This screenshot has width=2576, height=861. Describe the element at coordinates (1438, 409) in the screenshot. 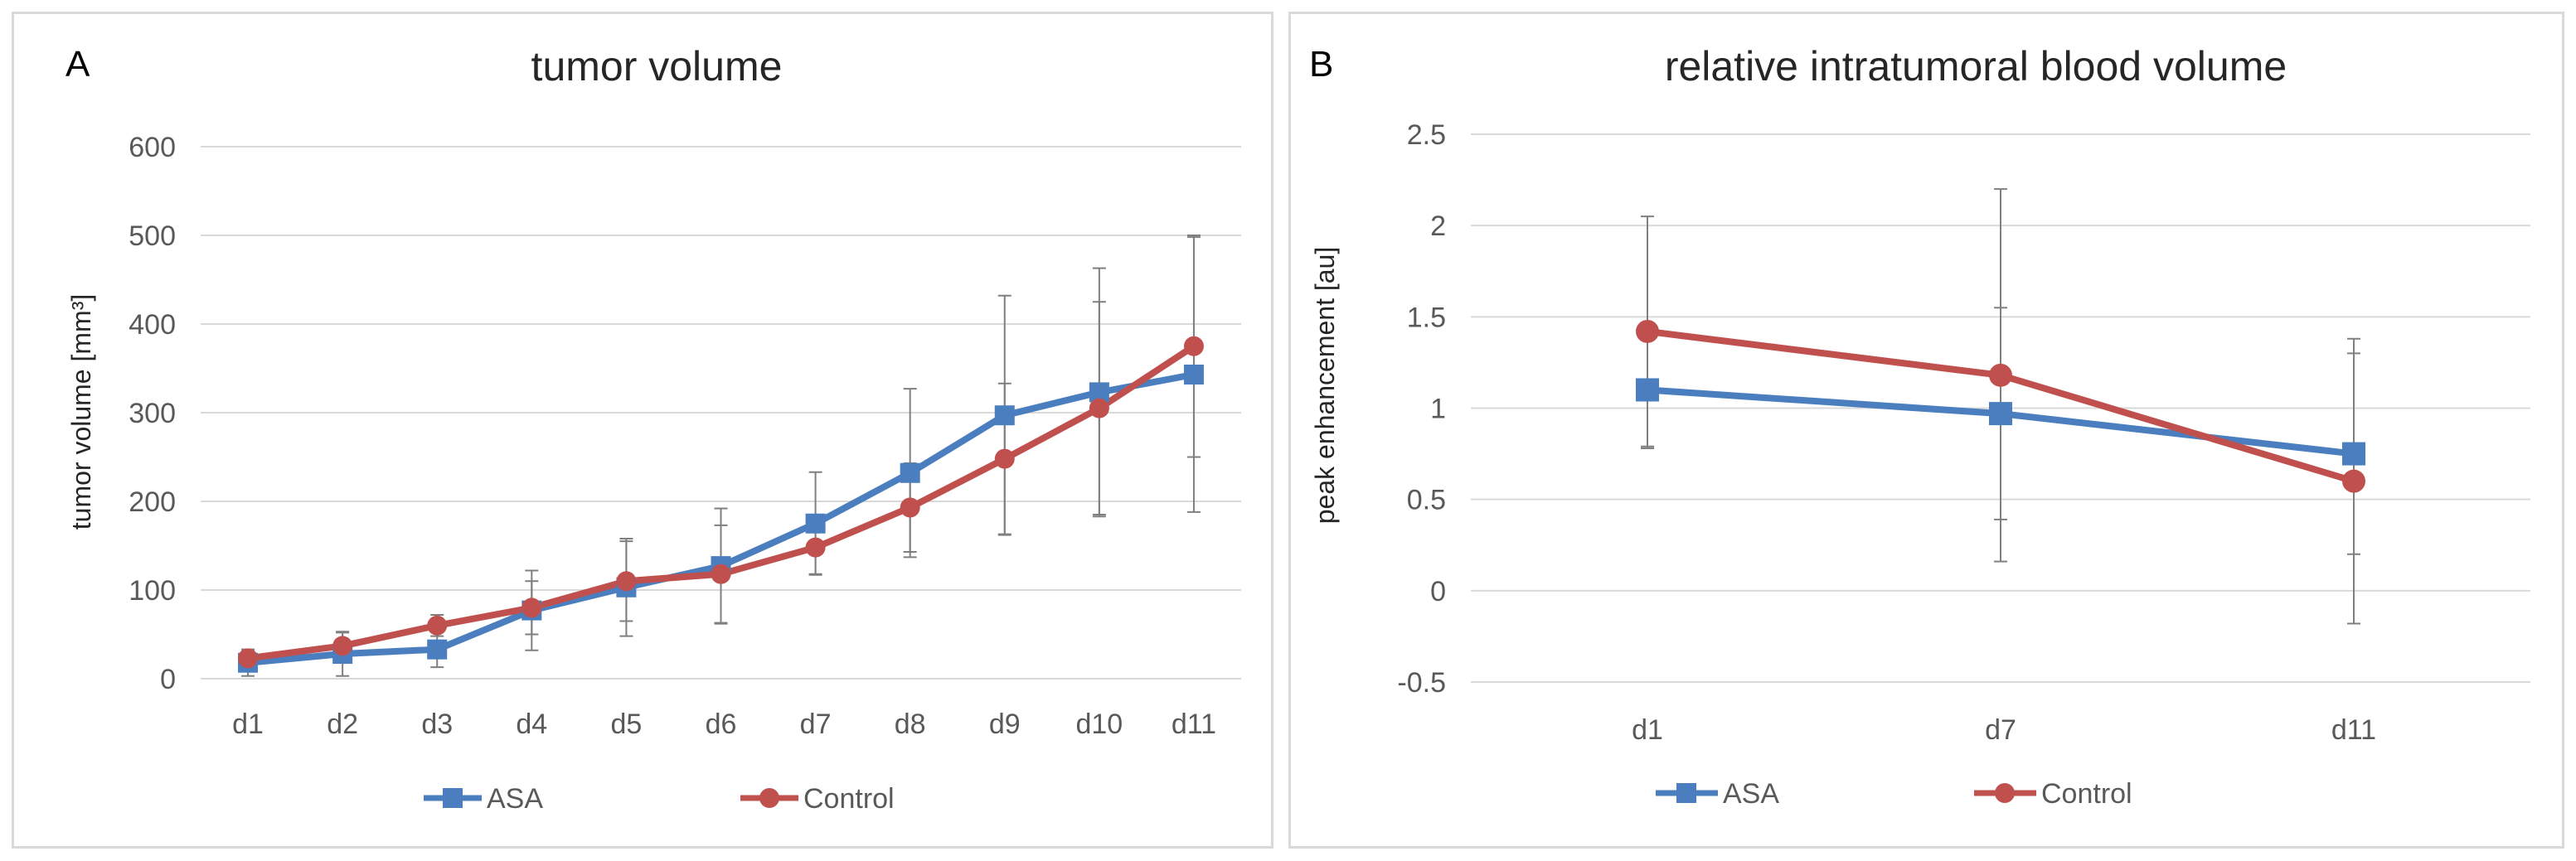

I see `y-tick-label: 1` at that location.